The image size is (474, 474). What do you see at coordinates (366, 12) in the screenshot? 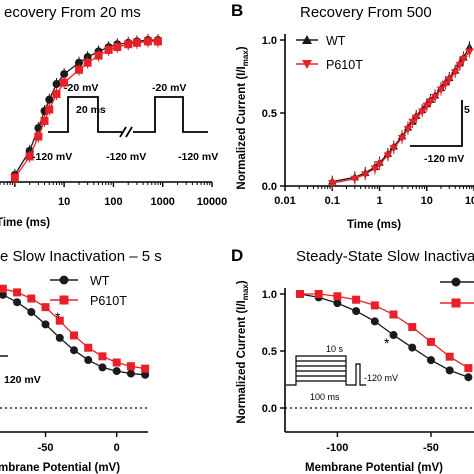
I see `panel-b-title: Recovery From 500` at bounding box center [366, 12].